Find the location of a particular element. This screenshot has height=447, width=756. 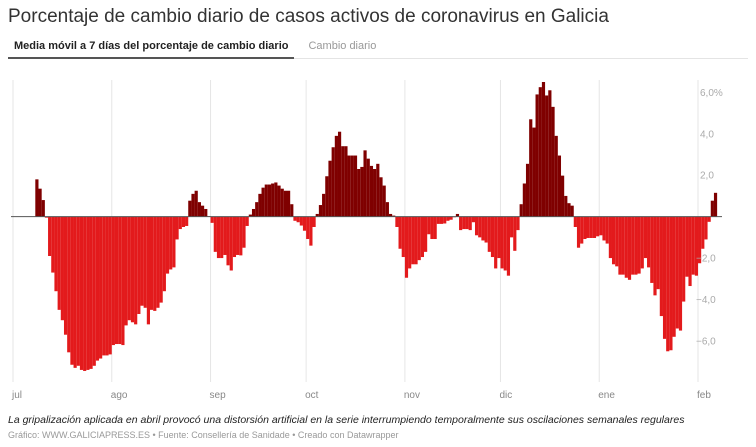

x-tick-label: dic is located at coordinates (505, 395).